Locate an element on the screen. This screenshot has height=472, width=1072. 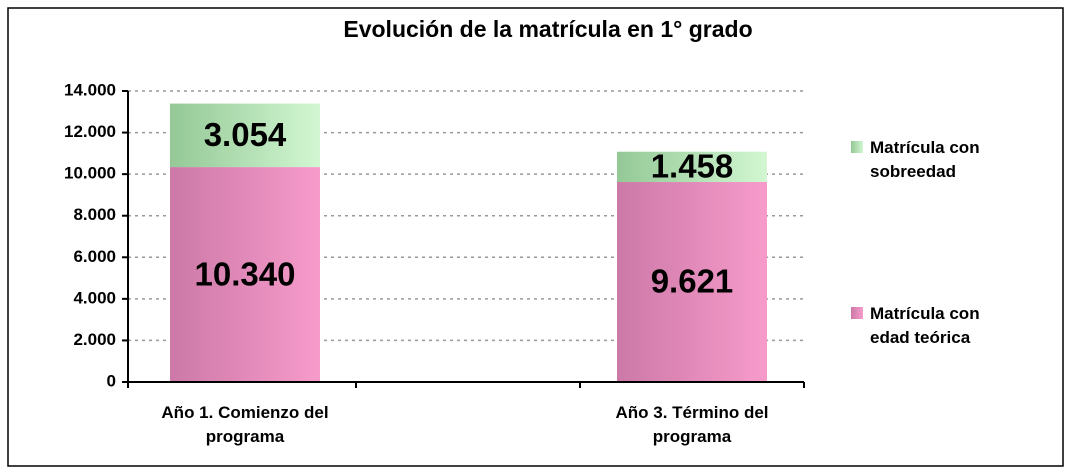
y-tick-label: 0 is located at coordinates (111, 380).